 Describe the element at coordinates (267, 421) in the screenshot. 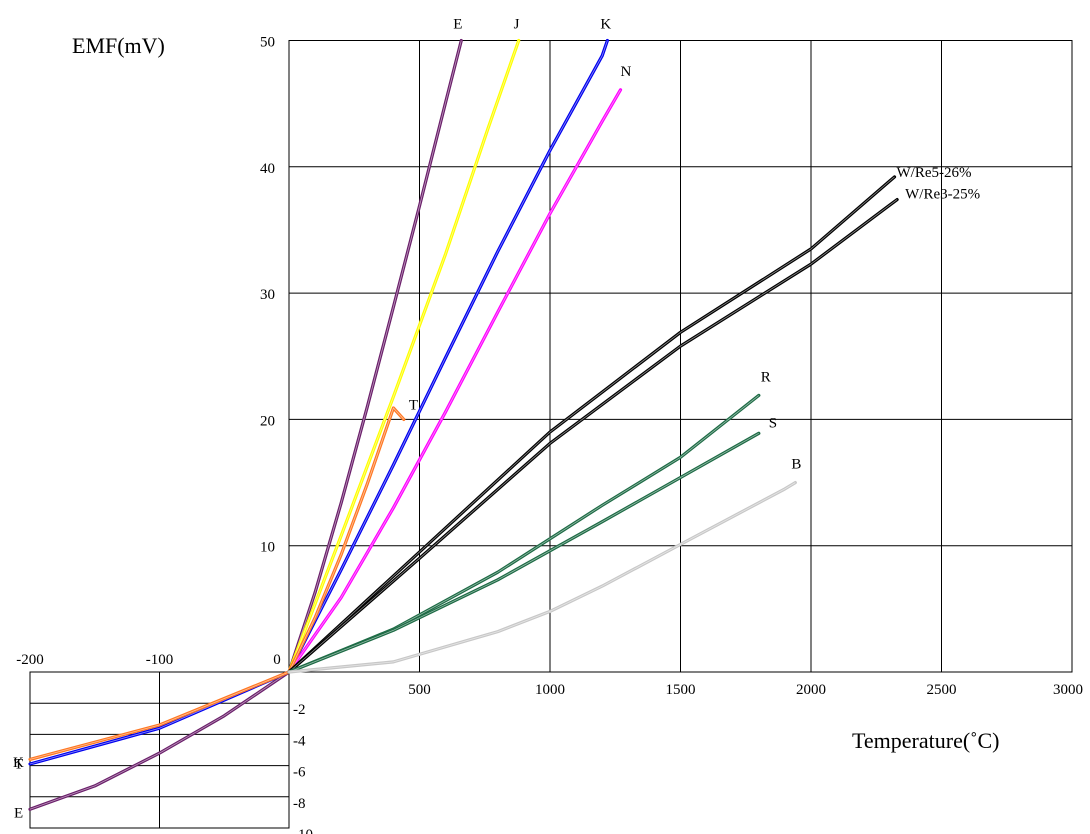

I see `y-tick-label: 20` at that location.